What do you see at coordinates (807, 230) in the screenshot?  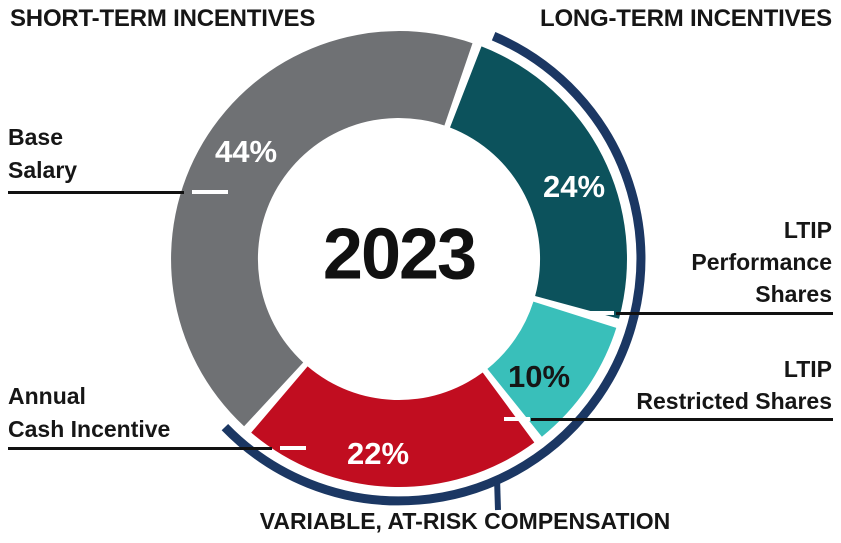 I see `callout-ltip-perf-line1: LTIP` at bounding box center [807, 230].